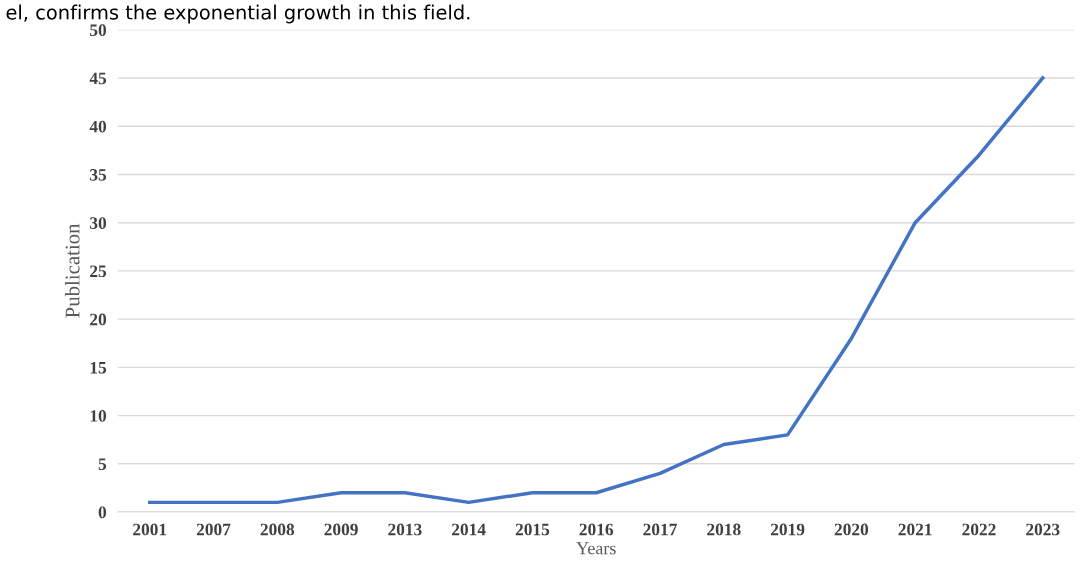 This screenshot has width=1091, height=574. What do you see at coordinates (102, 464) in the screenshot?
I see `y-tick-label: 5` at bounding box center [102, 464].